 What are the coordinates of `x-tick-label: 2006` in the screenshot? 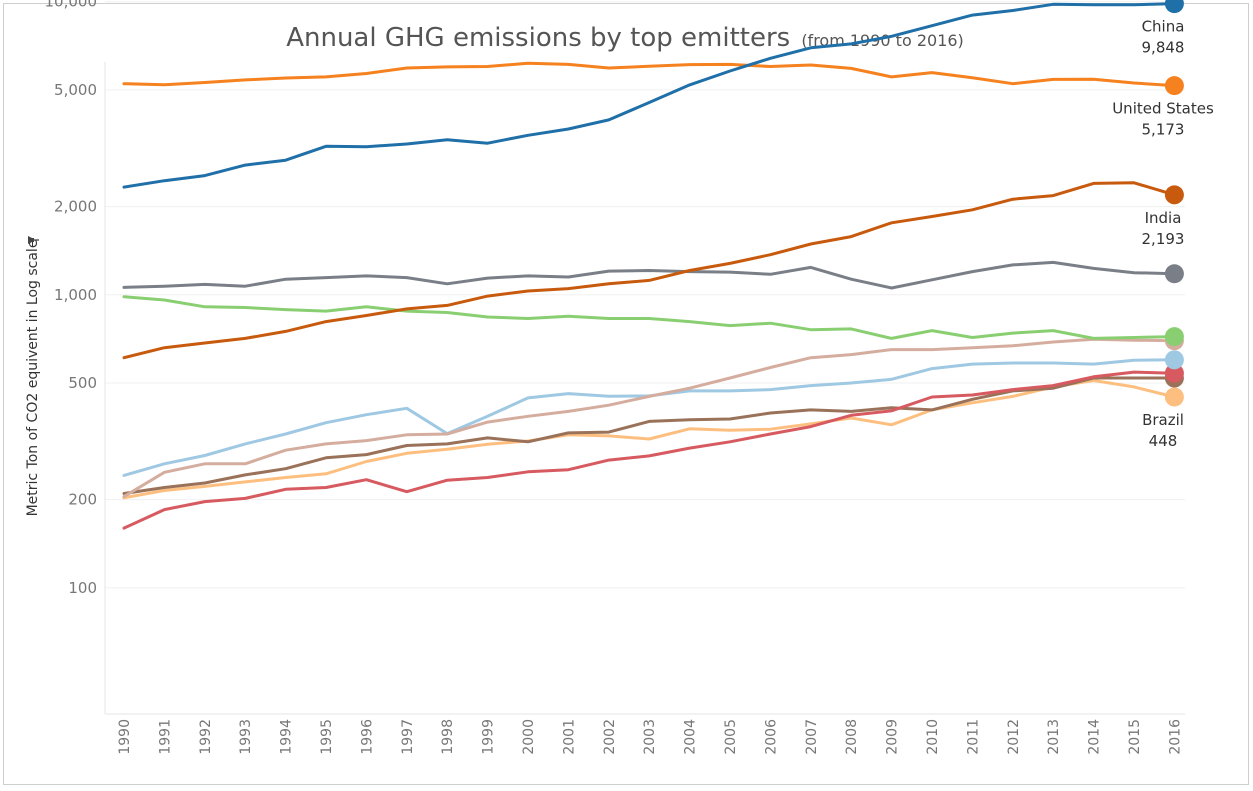 It's located at (771, 737).